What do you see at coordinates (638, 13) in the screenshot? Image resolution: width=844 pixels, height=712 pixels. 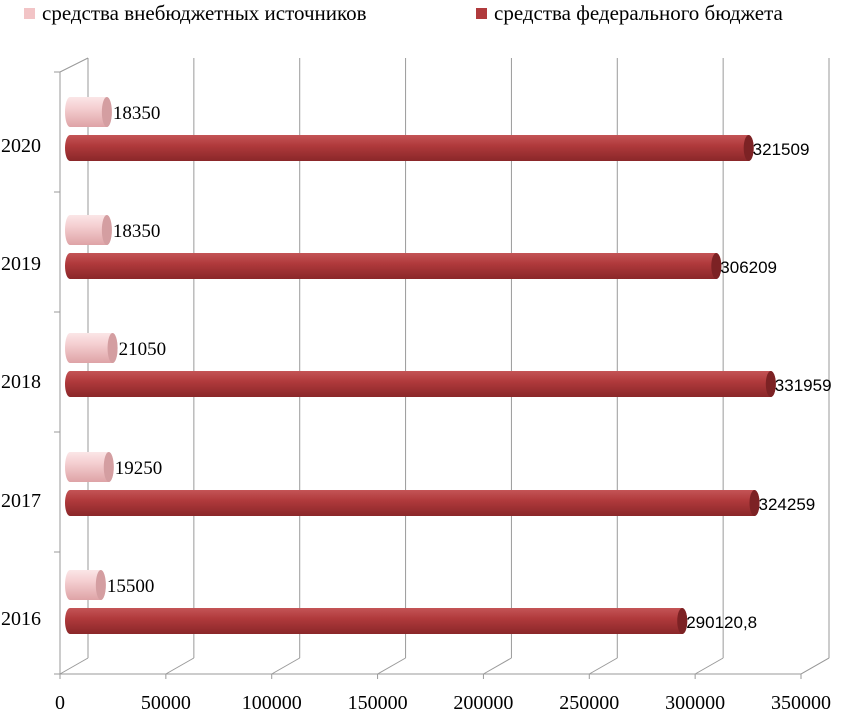 I see `legend-label-federal: средства федерального бюджета` at bounding box center [638, 13].